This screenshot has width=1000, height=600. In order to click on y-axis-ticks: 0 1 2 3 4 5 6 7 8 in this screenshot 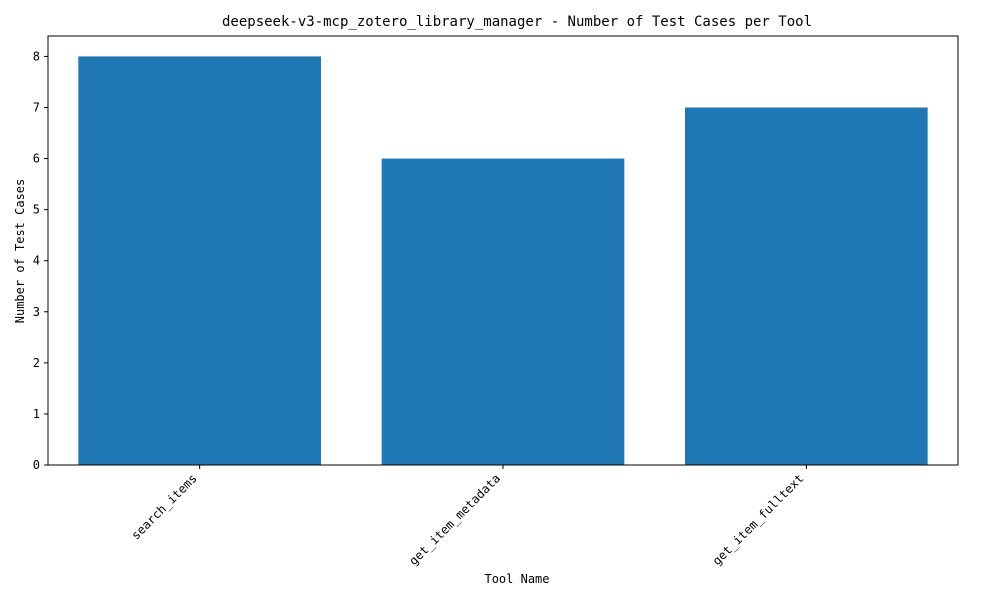, I will do `click(40, 260)`.